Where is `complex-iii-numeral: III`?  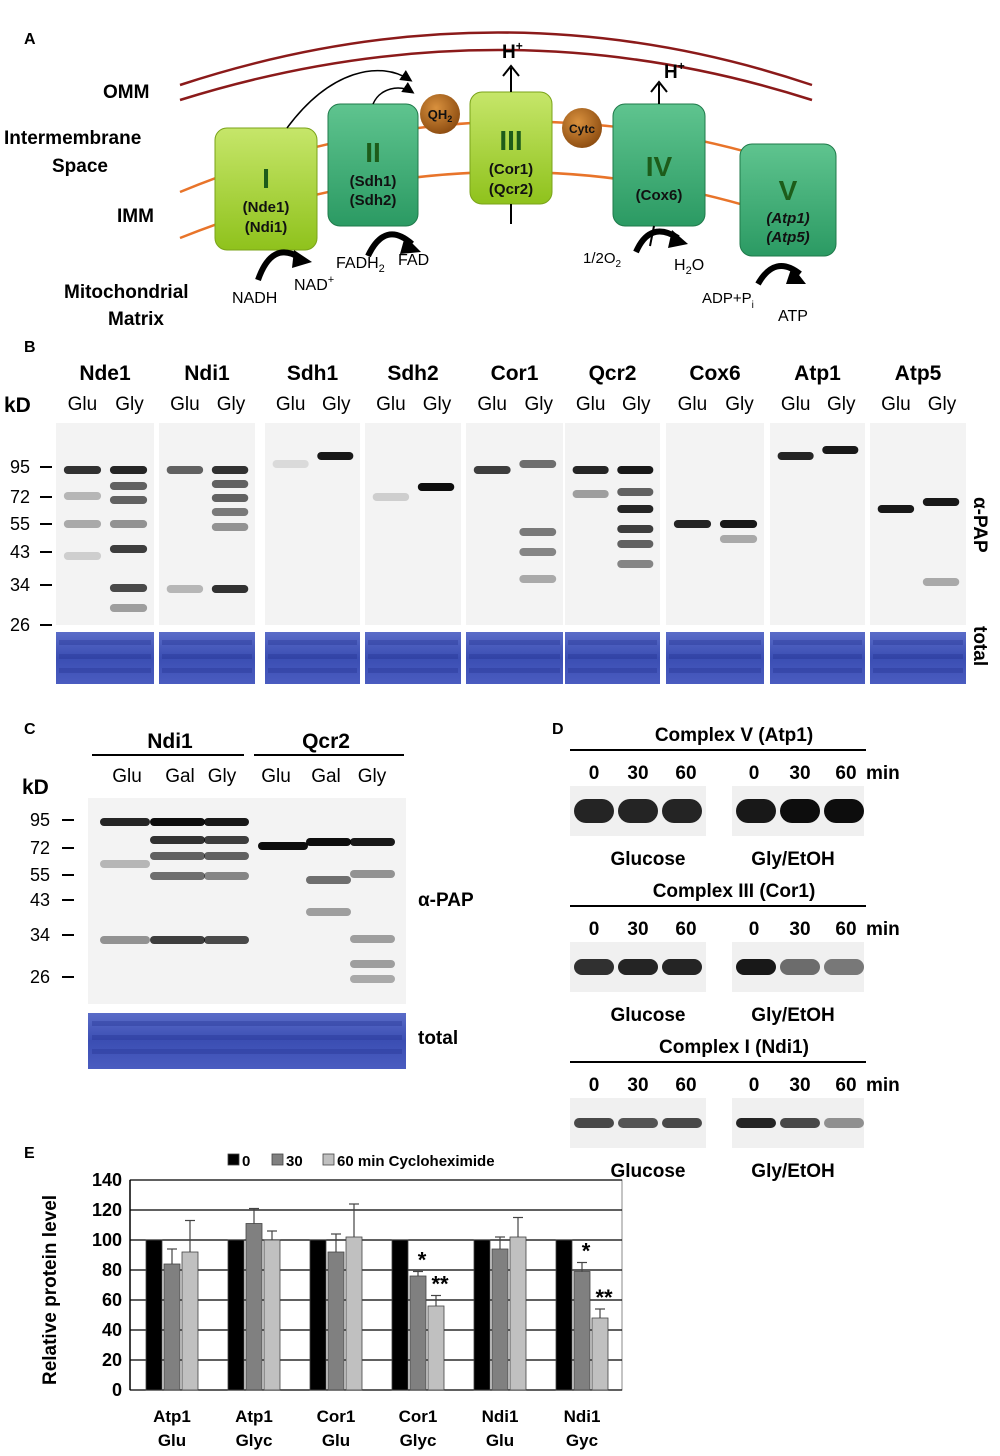
complex-iii-numeral: III is located at coordinates (510, 140).